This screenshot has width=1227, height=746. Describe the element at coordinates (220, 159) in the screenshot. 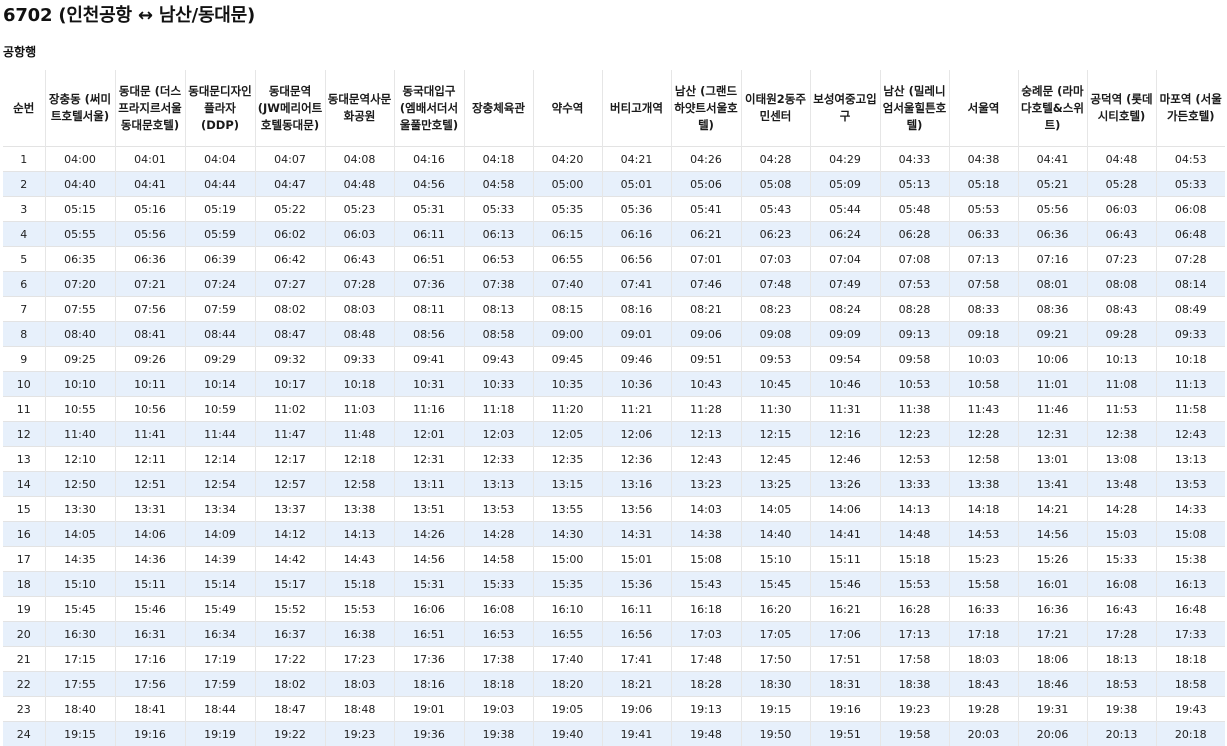

I see `time-cell: 04:04` at that location.